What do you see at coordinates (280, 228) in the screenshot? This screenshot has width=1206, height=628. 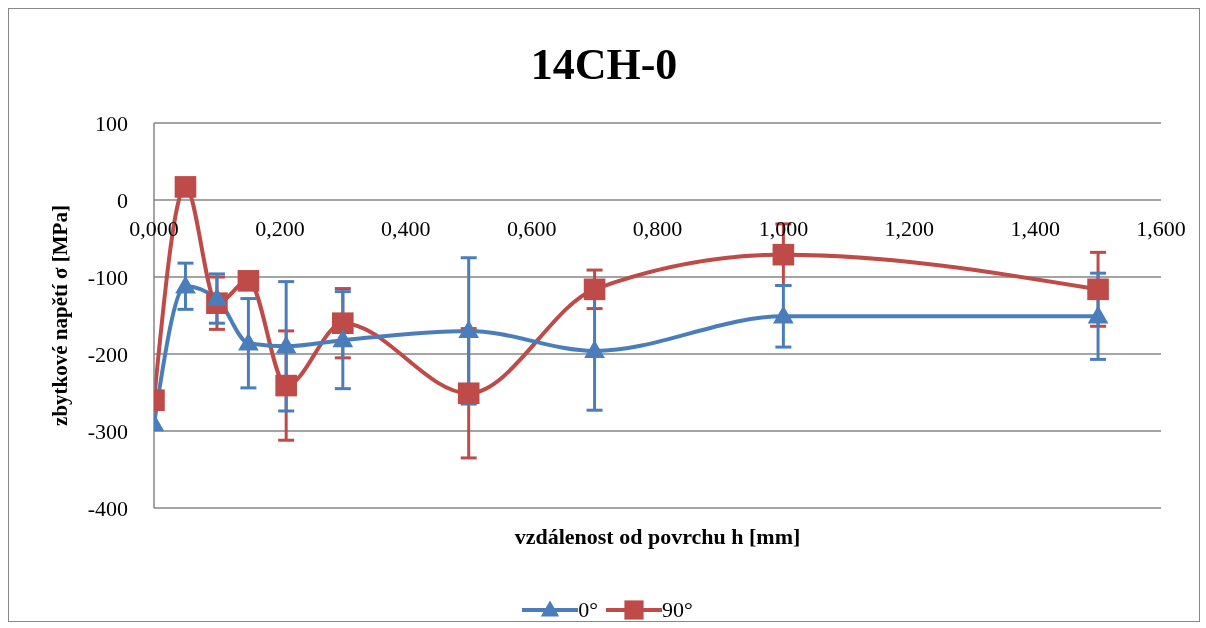 I see `x-tick-label: 0,200` at bounding box center [280, 228].